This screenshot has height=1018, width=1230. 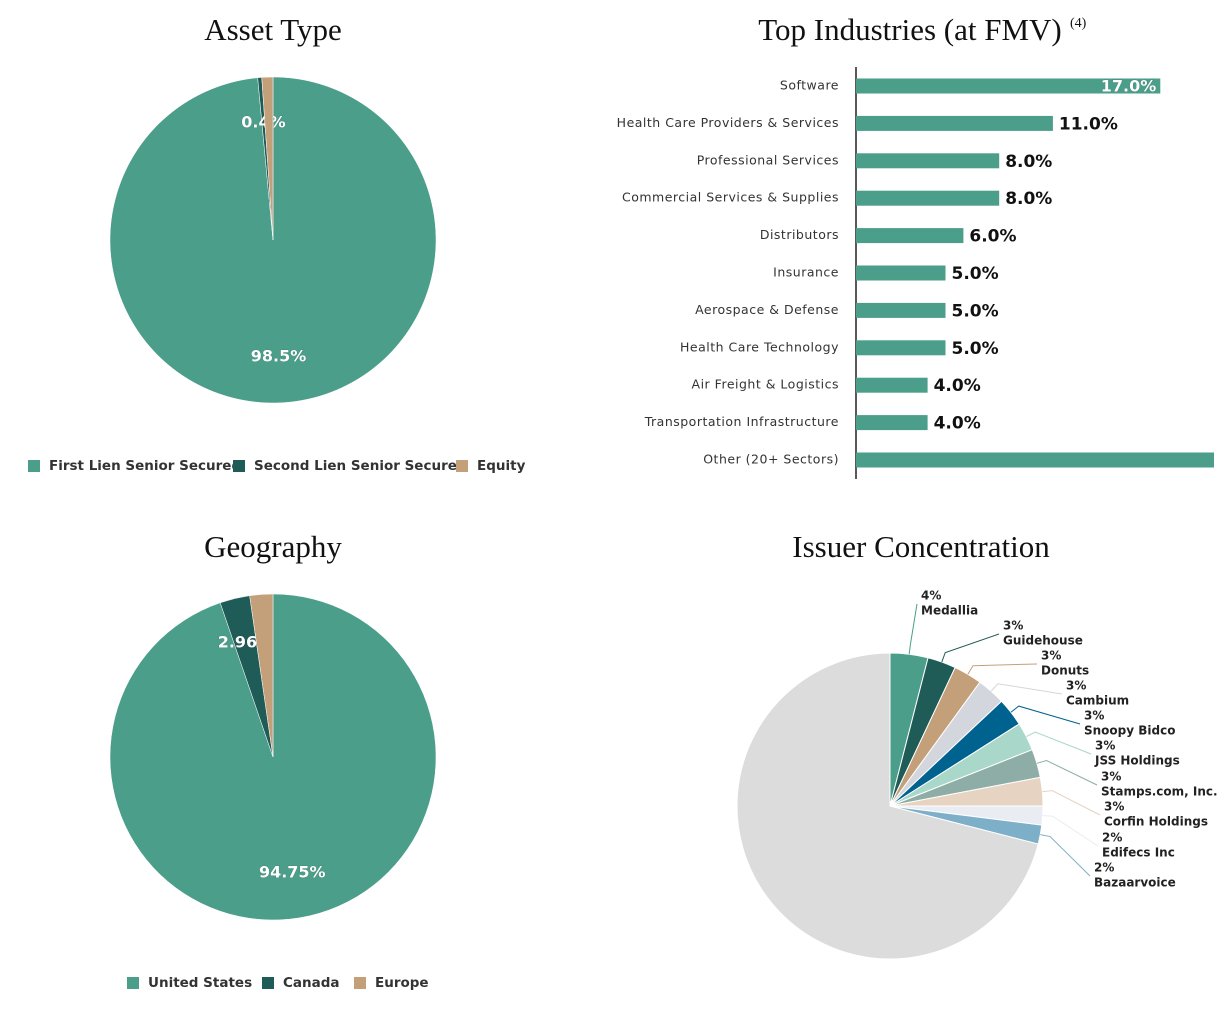 What do you see at coordinates (1129, 86) in the screenshot?
I see `data-label: 17.0%` at bounding box center [1129, 86].